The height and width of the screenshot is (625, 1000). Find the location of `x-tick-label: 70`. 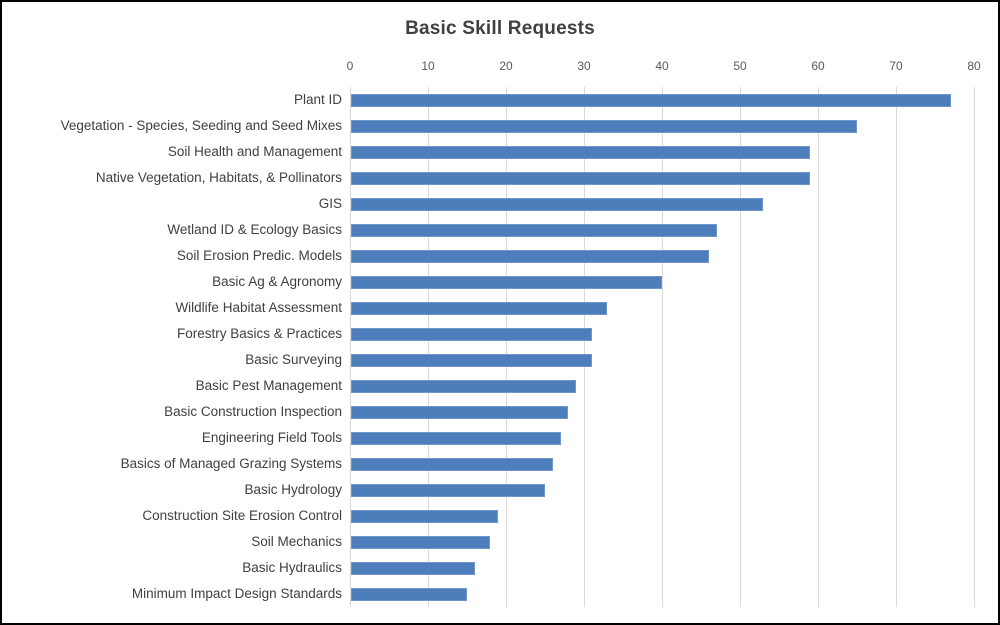

x-tick-label: 70 is located at coordinates (896, 66).